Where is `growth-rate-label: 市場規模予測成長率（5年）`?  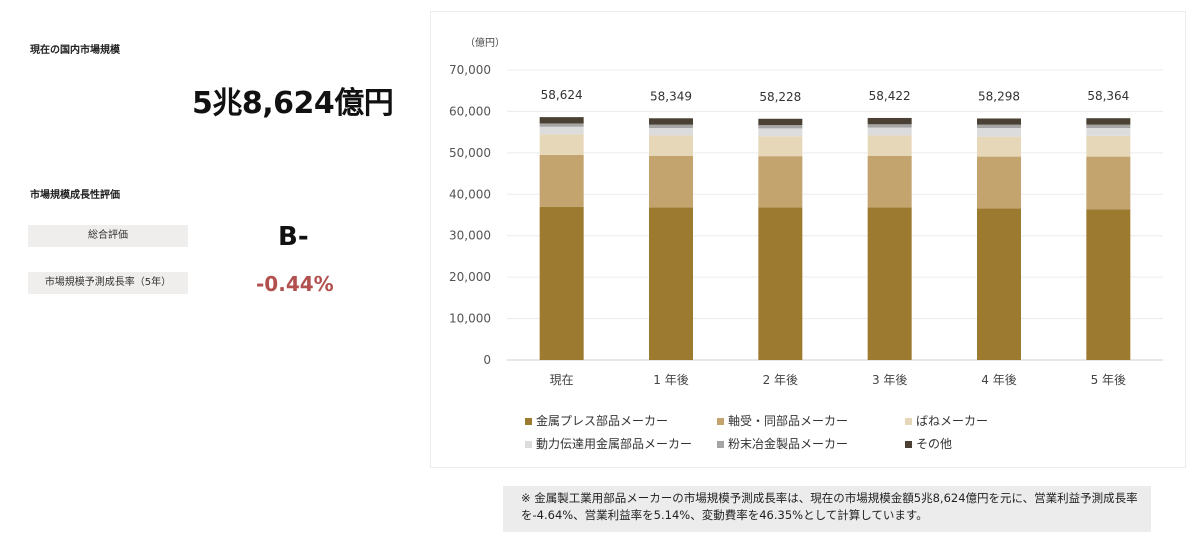
growth-rate-label: 市場規模予測成長率（5年） is located at coordinates (108, 283).